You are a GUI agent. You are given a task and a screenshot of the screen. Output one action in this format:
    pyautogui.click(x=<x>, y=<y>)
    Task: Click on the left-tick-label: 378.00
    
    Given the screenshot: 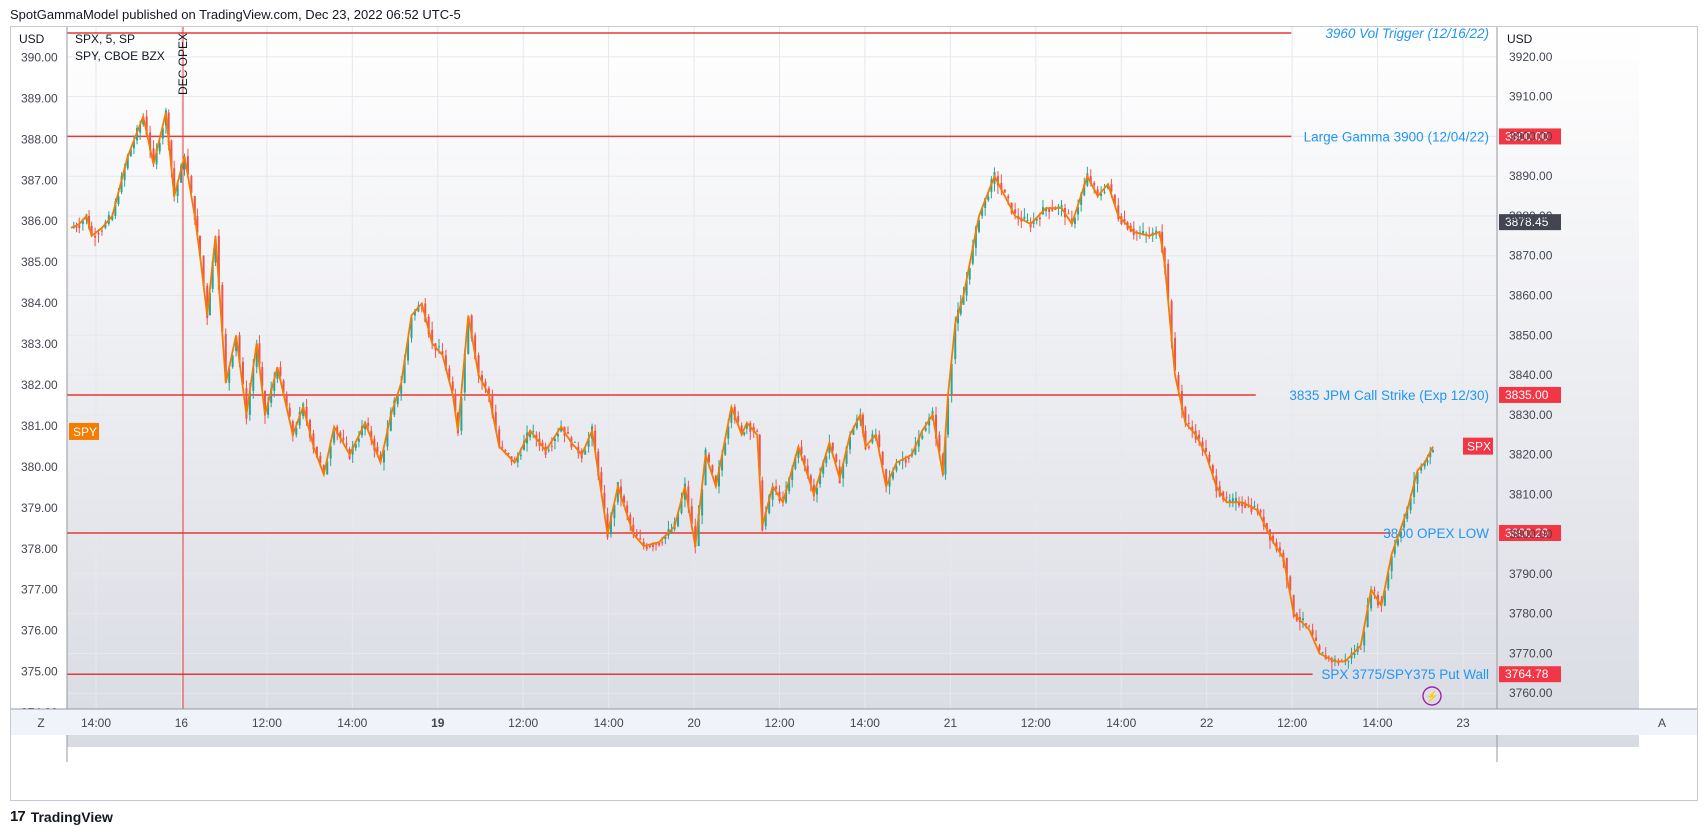 What is the action you would take?
    pyautogui.click(x=39, y=549)
    